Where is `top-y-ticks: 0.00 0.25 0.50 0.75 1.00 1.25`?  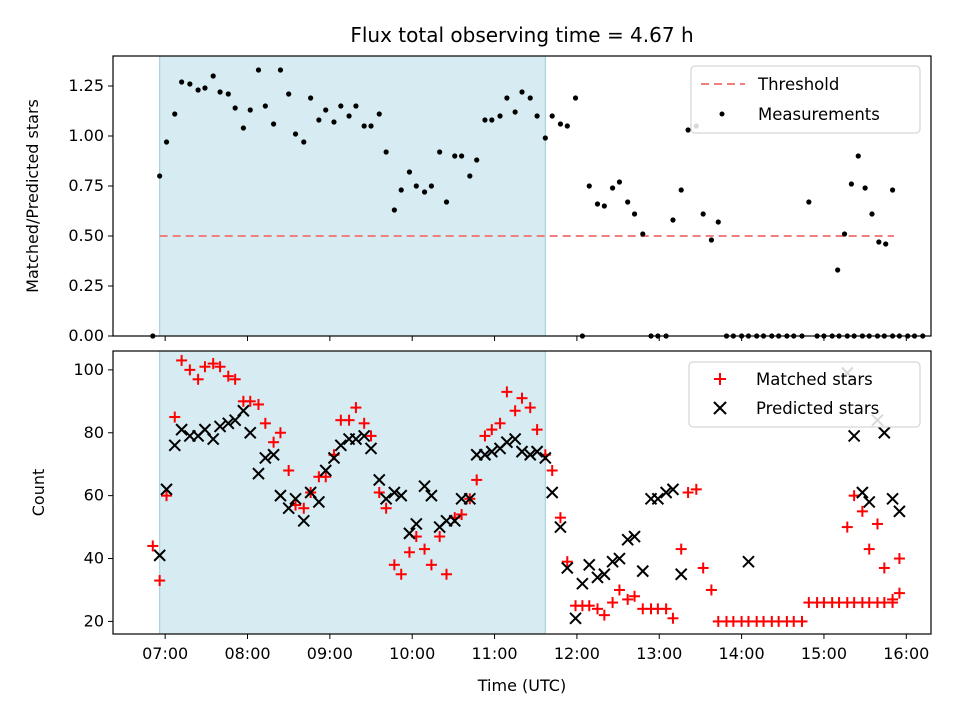
top-y-ticks: 0.00 0.25 0.50 0.75 1.00 1.25 is located at coordinates (90, 210).